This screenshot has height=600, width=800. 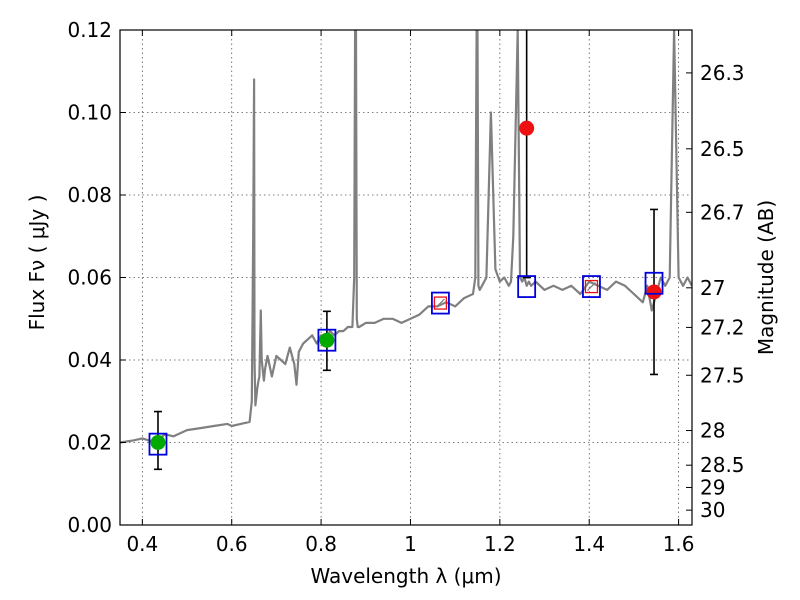 I want to click on y2-tick-label: 27, so click(x=712, y=288).